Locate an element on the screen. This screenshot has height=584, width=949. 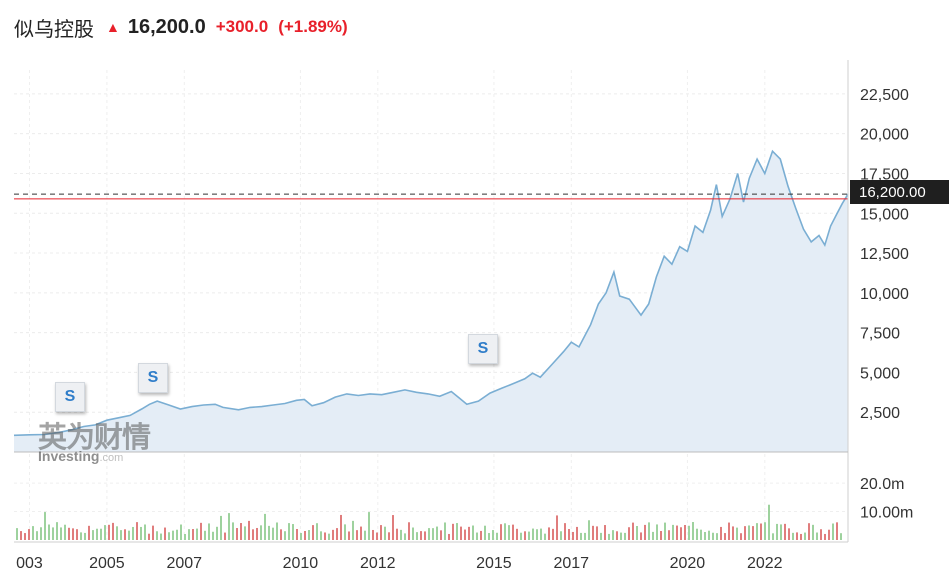
x-tick-label: 2010 is located at coordinates (301, 563).